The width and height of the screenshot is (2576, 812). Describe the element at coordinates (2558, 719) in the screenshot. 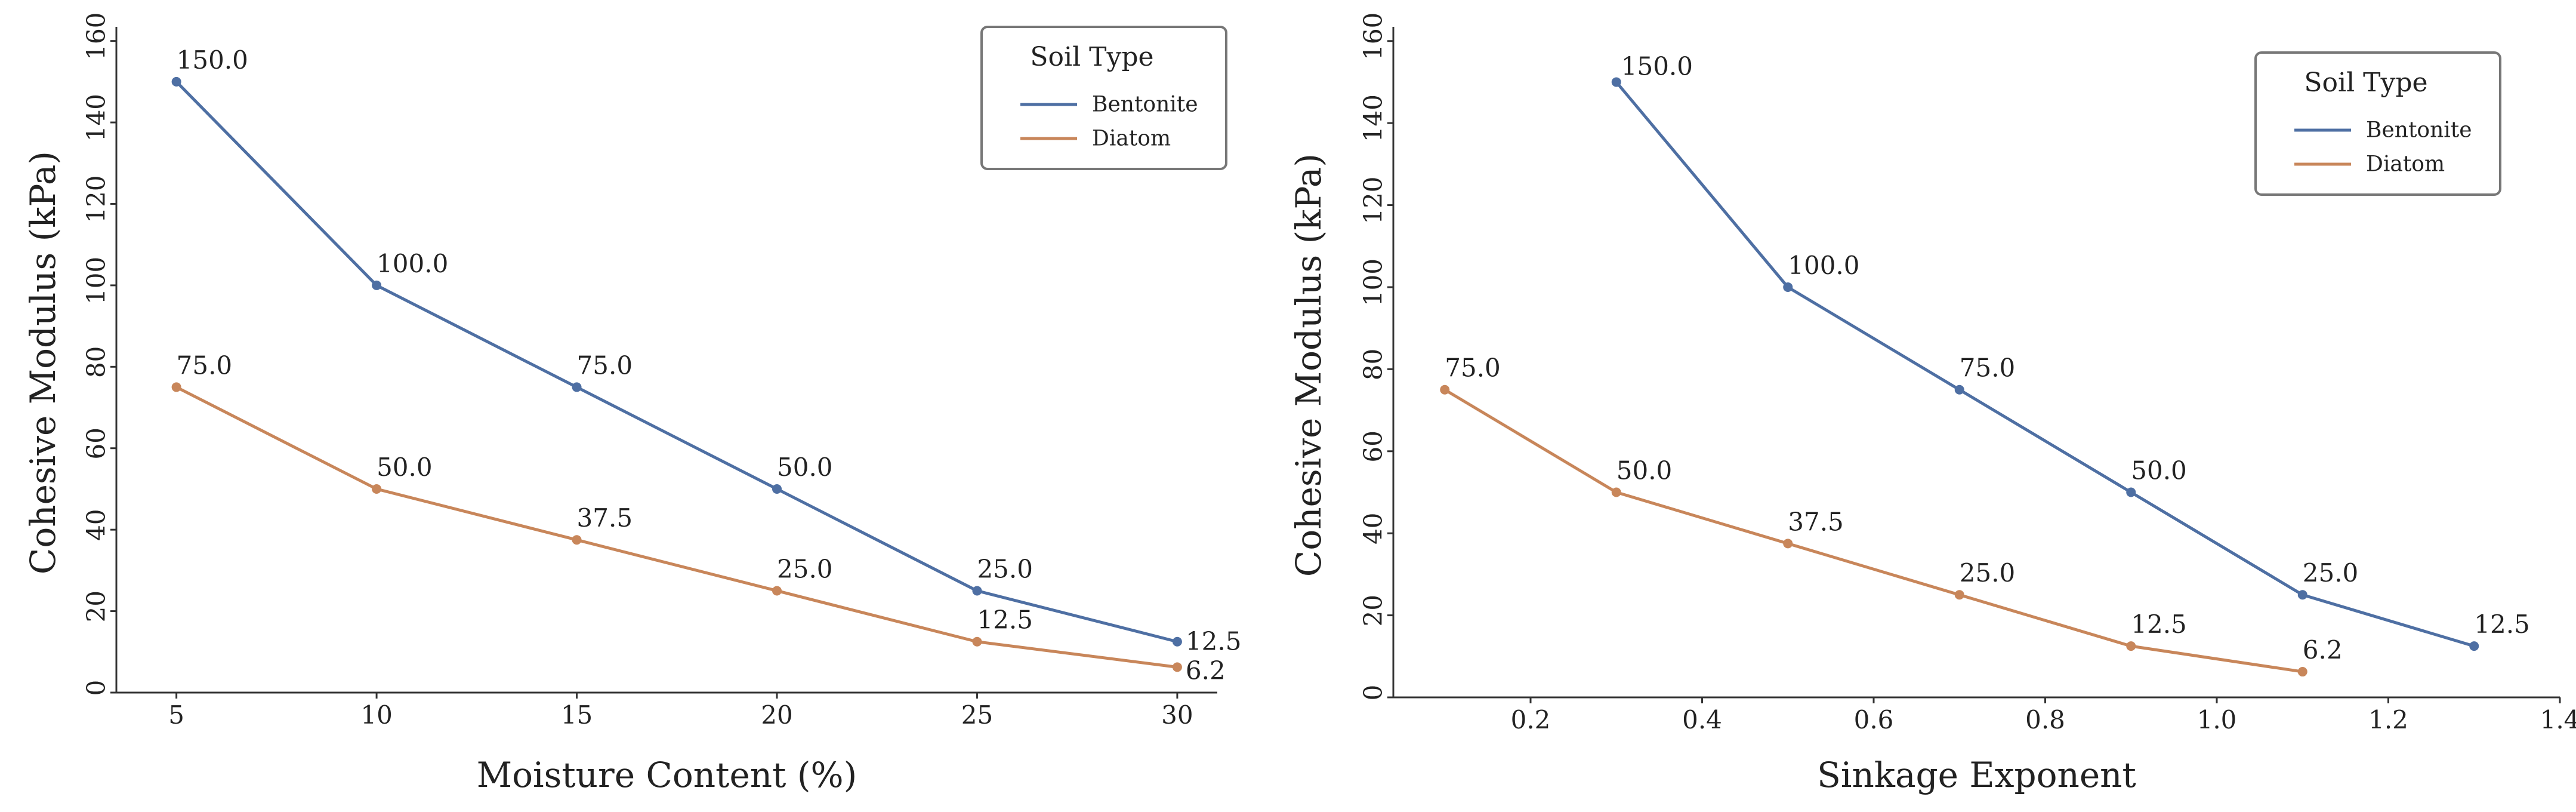

I see `x-tick-label: 1.4` at that location.